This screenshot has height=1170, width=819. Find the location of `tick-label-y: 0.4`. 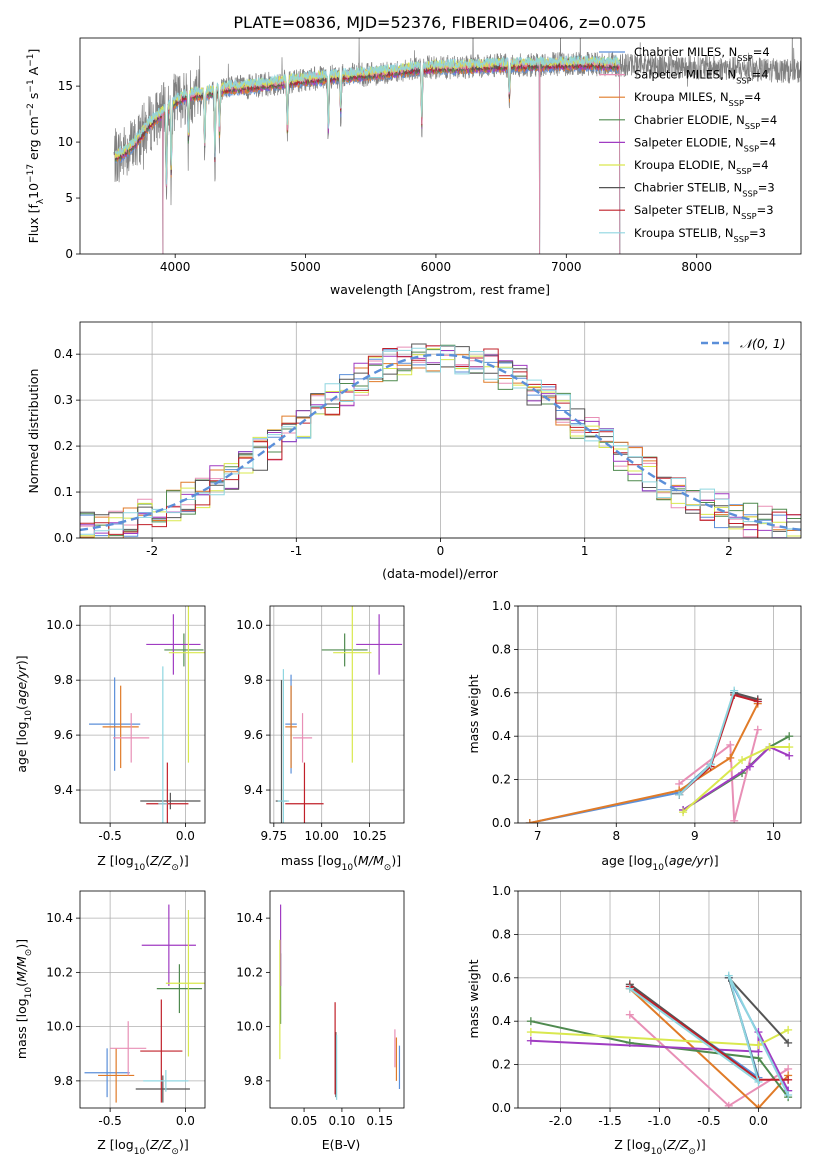

tick-label-y: 0.4 is located at coordinates (501, 1021).